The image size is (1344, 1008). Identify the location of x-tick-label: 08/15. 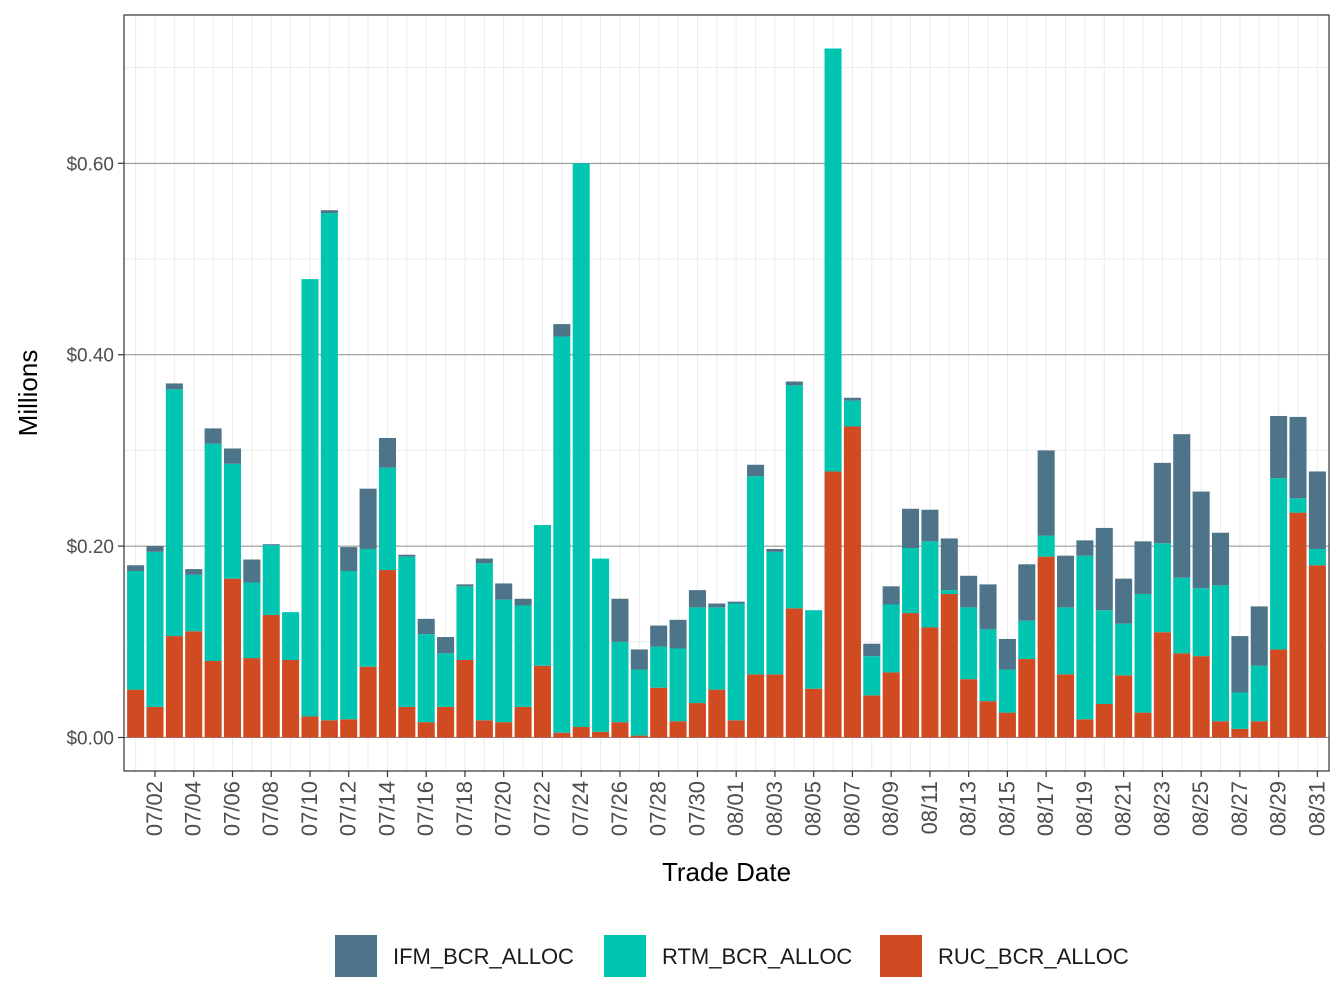
(1006, 808).